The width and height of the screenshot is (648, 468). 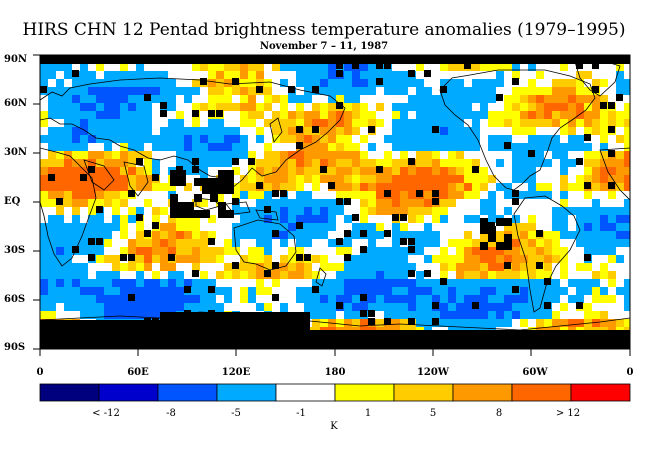 I want to click on lat-label-90s: 90S, so click(x=15, y=347).